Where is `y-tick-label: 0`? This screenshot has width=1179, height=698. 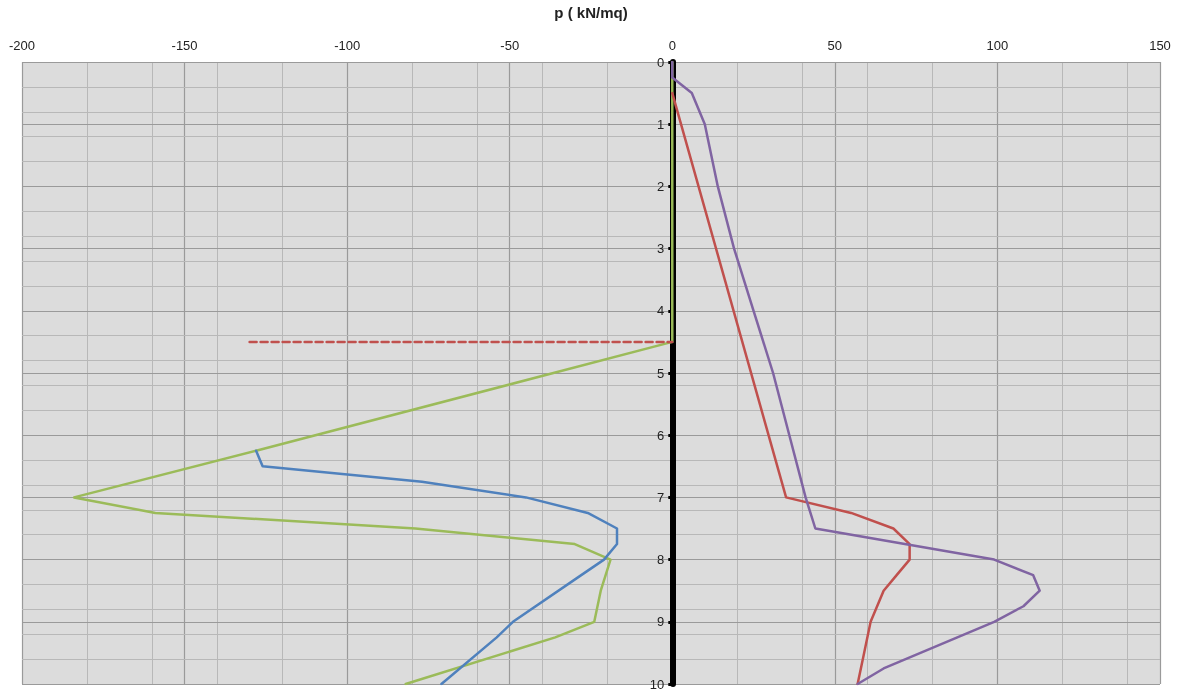
y-tick-label: 0 is located at coordinates (661, 62).